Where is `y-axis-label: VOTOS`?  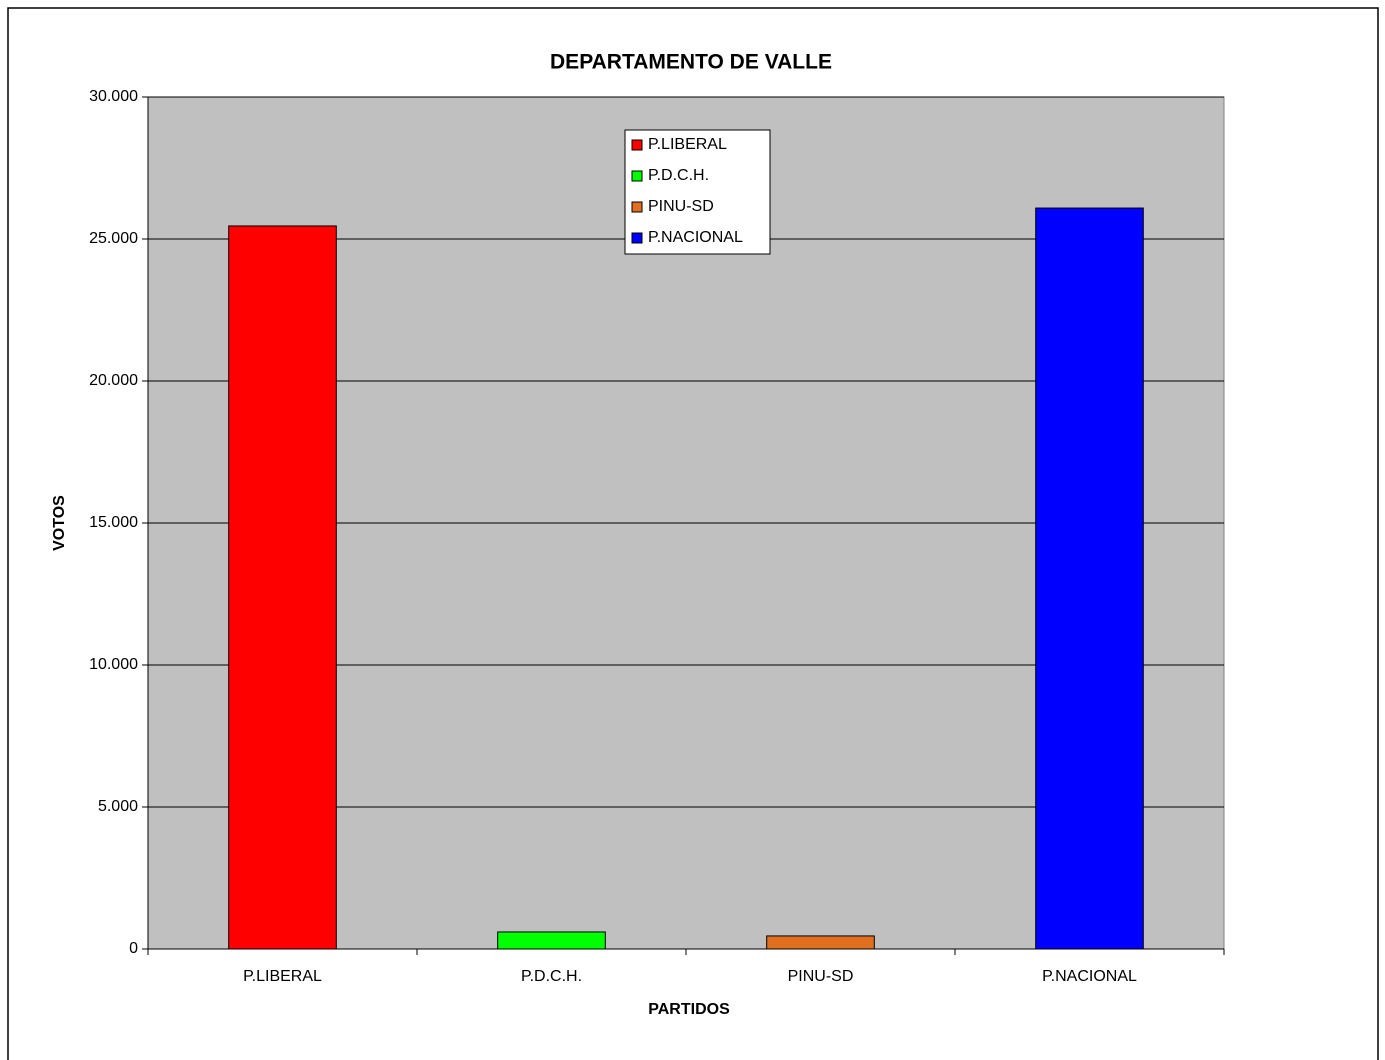 y-axis-label: VOTOS is located at coordinates (59, 523).